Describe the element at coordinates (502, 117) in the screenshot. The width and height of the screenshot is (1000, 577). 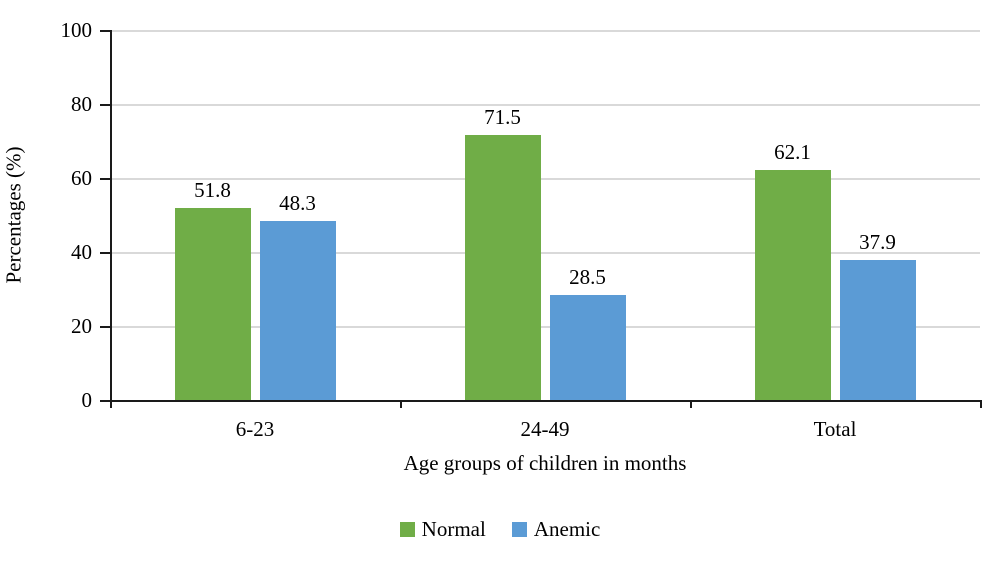
I see `bar-value-label-normal-24-49: 71.5` at that location.